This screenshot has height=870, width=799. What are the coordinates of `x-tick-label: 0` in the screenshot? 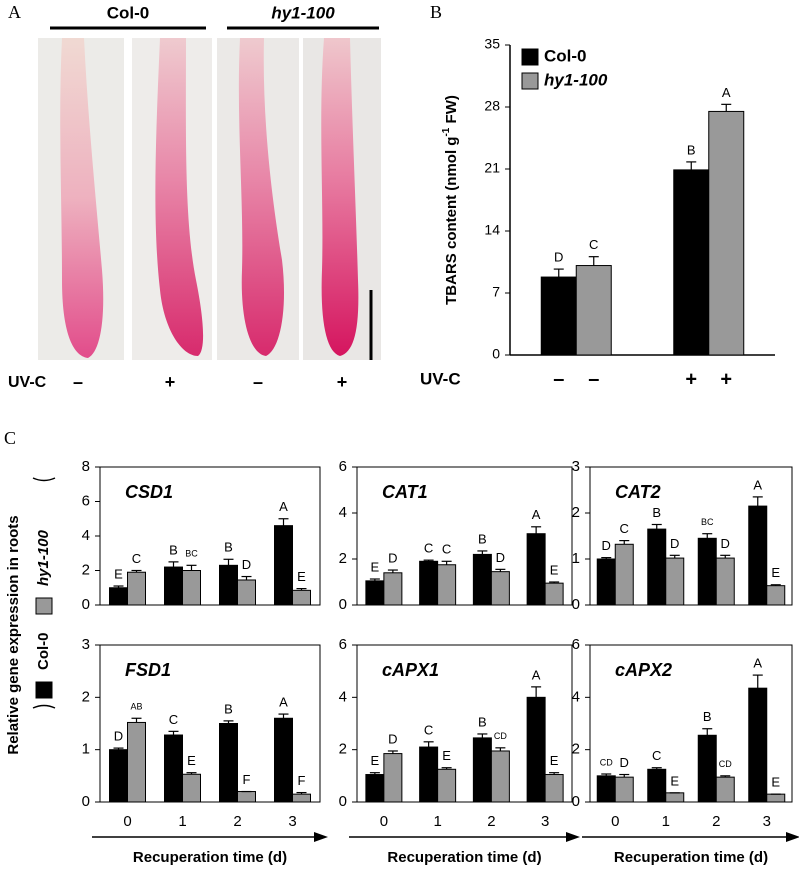 It's located at (127, 821).